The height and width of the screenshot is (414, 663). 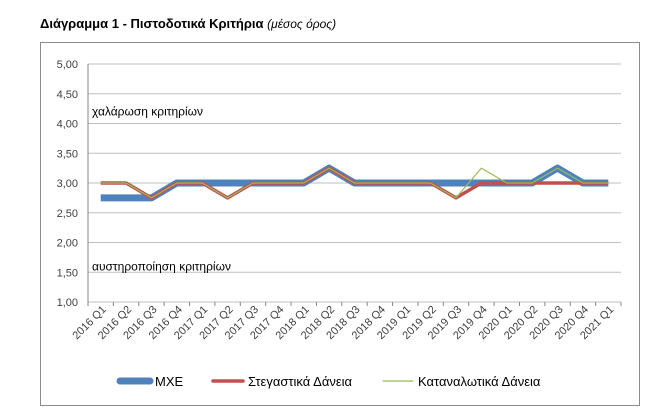 I want to click on y-tick-label: 3,50, so click(x=67, y=154).